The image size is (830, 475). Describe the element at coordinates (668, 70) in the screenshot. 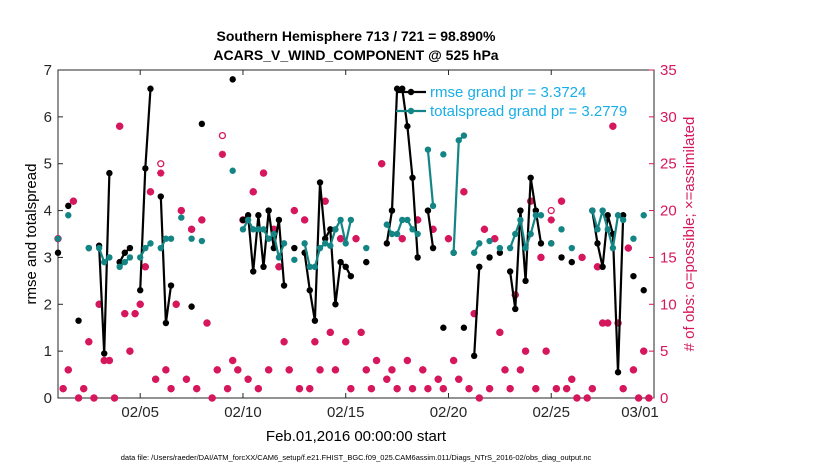

I see `y2-tick-label: 35` at that location.